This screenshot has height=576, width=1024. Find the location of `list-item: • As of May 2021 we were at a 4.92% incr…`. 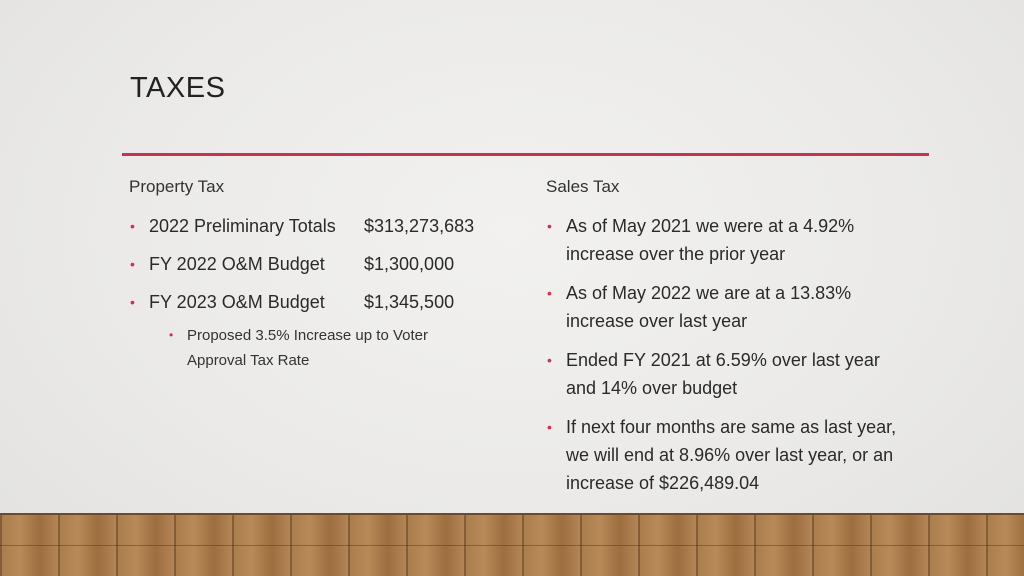

list-item: • As of May 2021 we were at a 4.92% incr… is located at coordinates (756, 240).